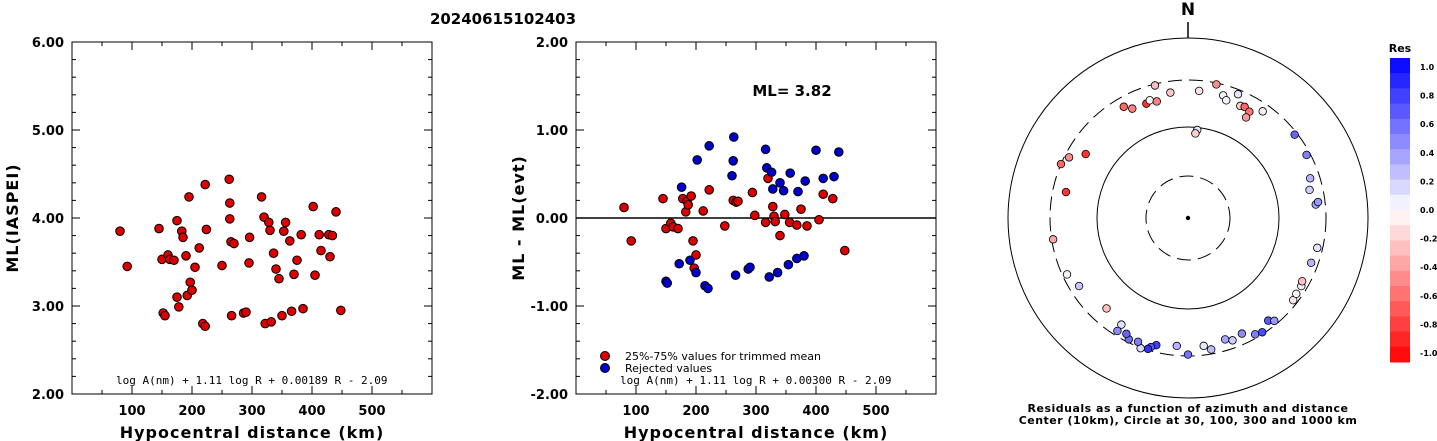 The image size is (1437, 441). Describe the element at coordinates (1427, 153) in the screenshot. I see `colorbar-tick-label: 0.4` at that location.